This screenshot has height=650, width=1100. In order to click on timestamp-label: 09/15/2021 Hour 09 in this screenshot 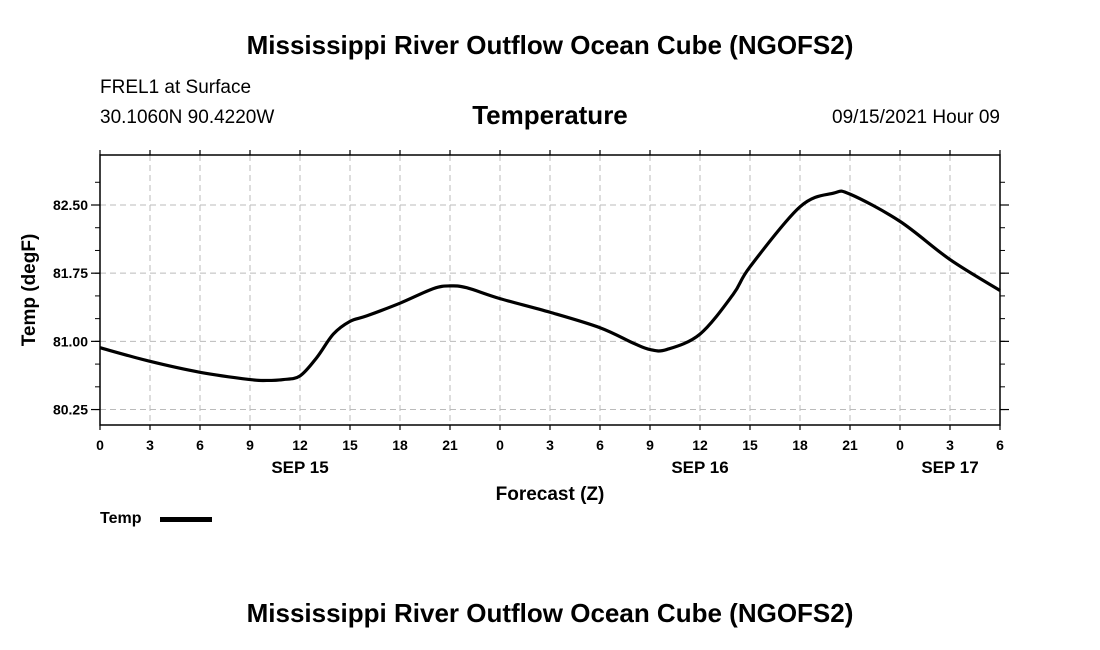, I will do `click(916, 117)`.